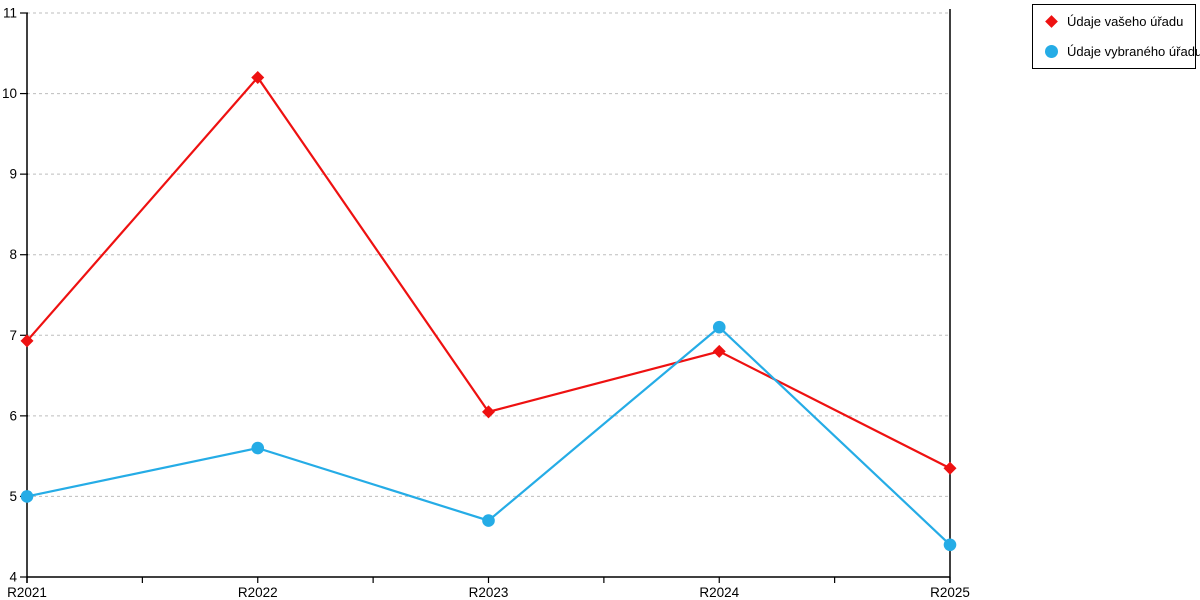 The width and height of the screenshot is (1200, 600). I want to click on y-tick-label: 7, so click(13, 335).